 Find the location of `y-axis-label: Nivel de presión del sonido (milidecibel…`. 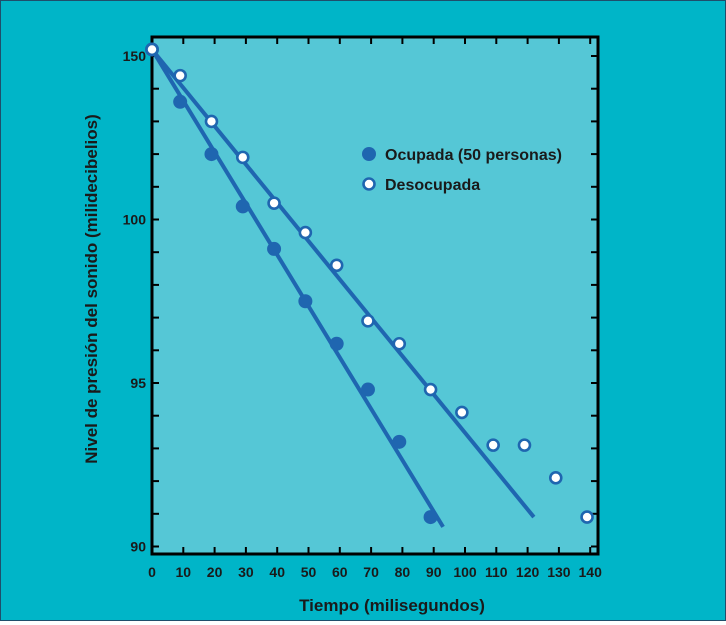

y-axis-label: Nivel de presión del sonido (milidecibel… is located at coordinates (91, 289).